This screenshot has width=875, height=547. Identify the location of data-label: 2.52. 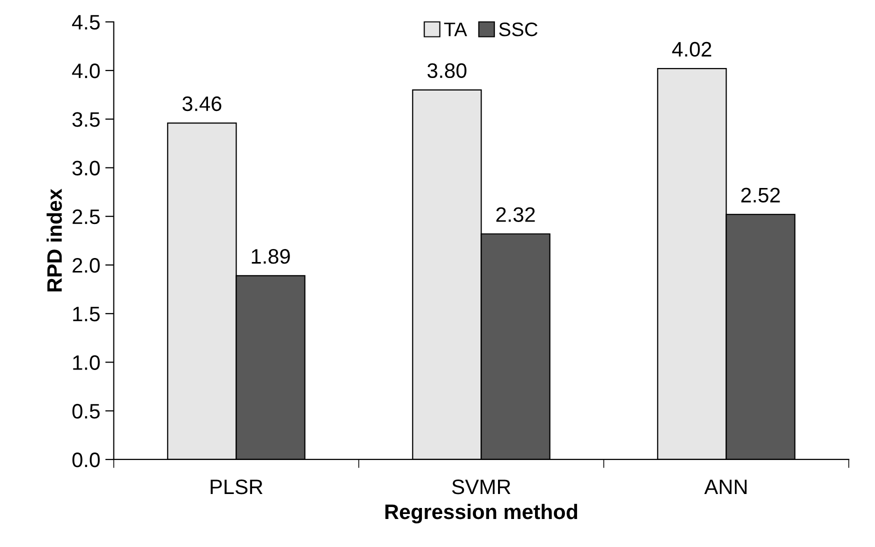
(760, 195).